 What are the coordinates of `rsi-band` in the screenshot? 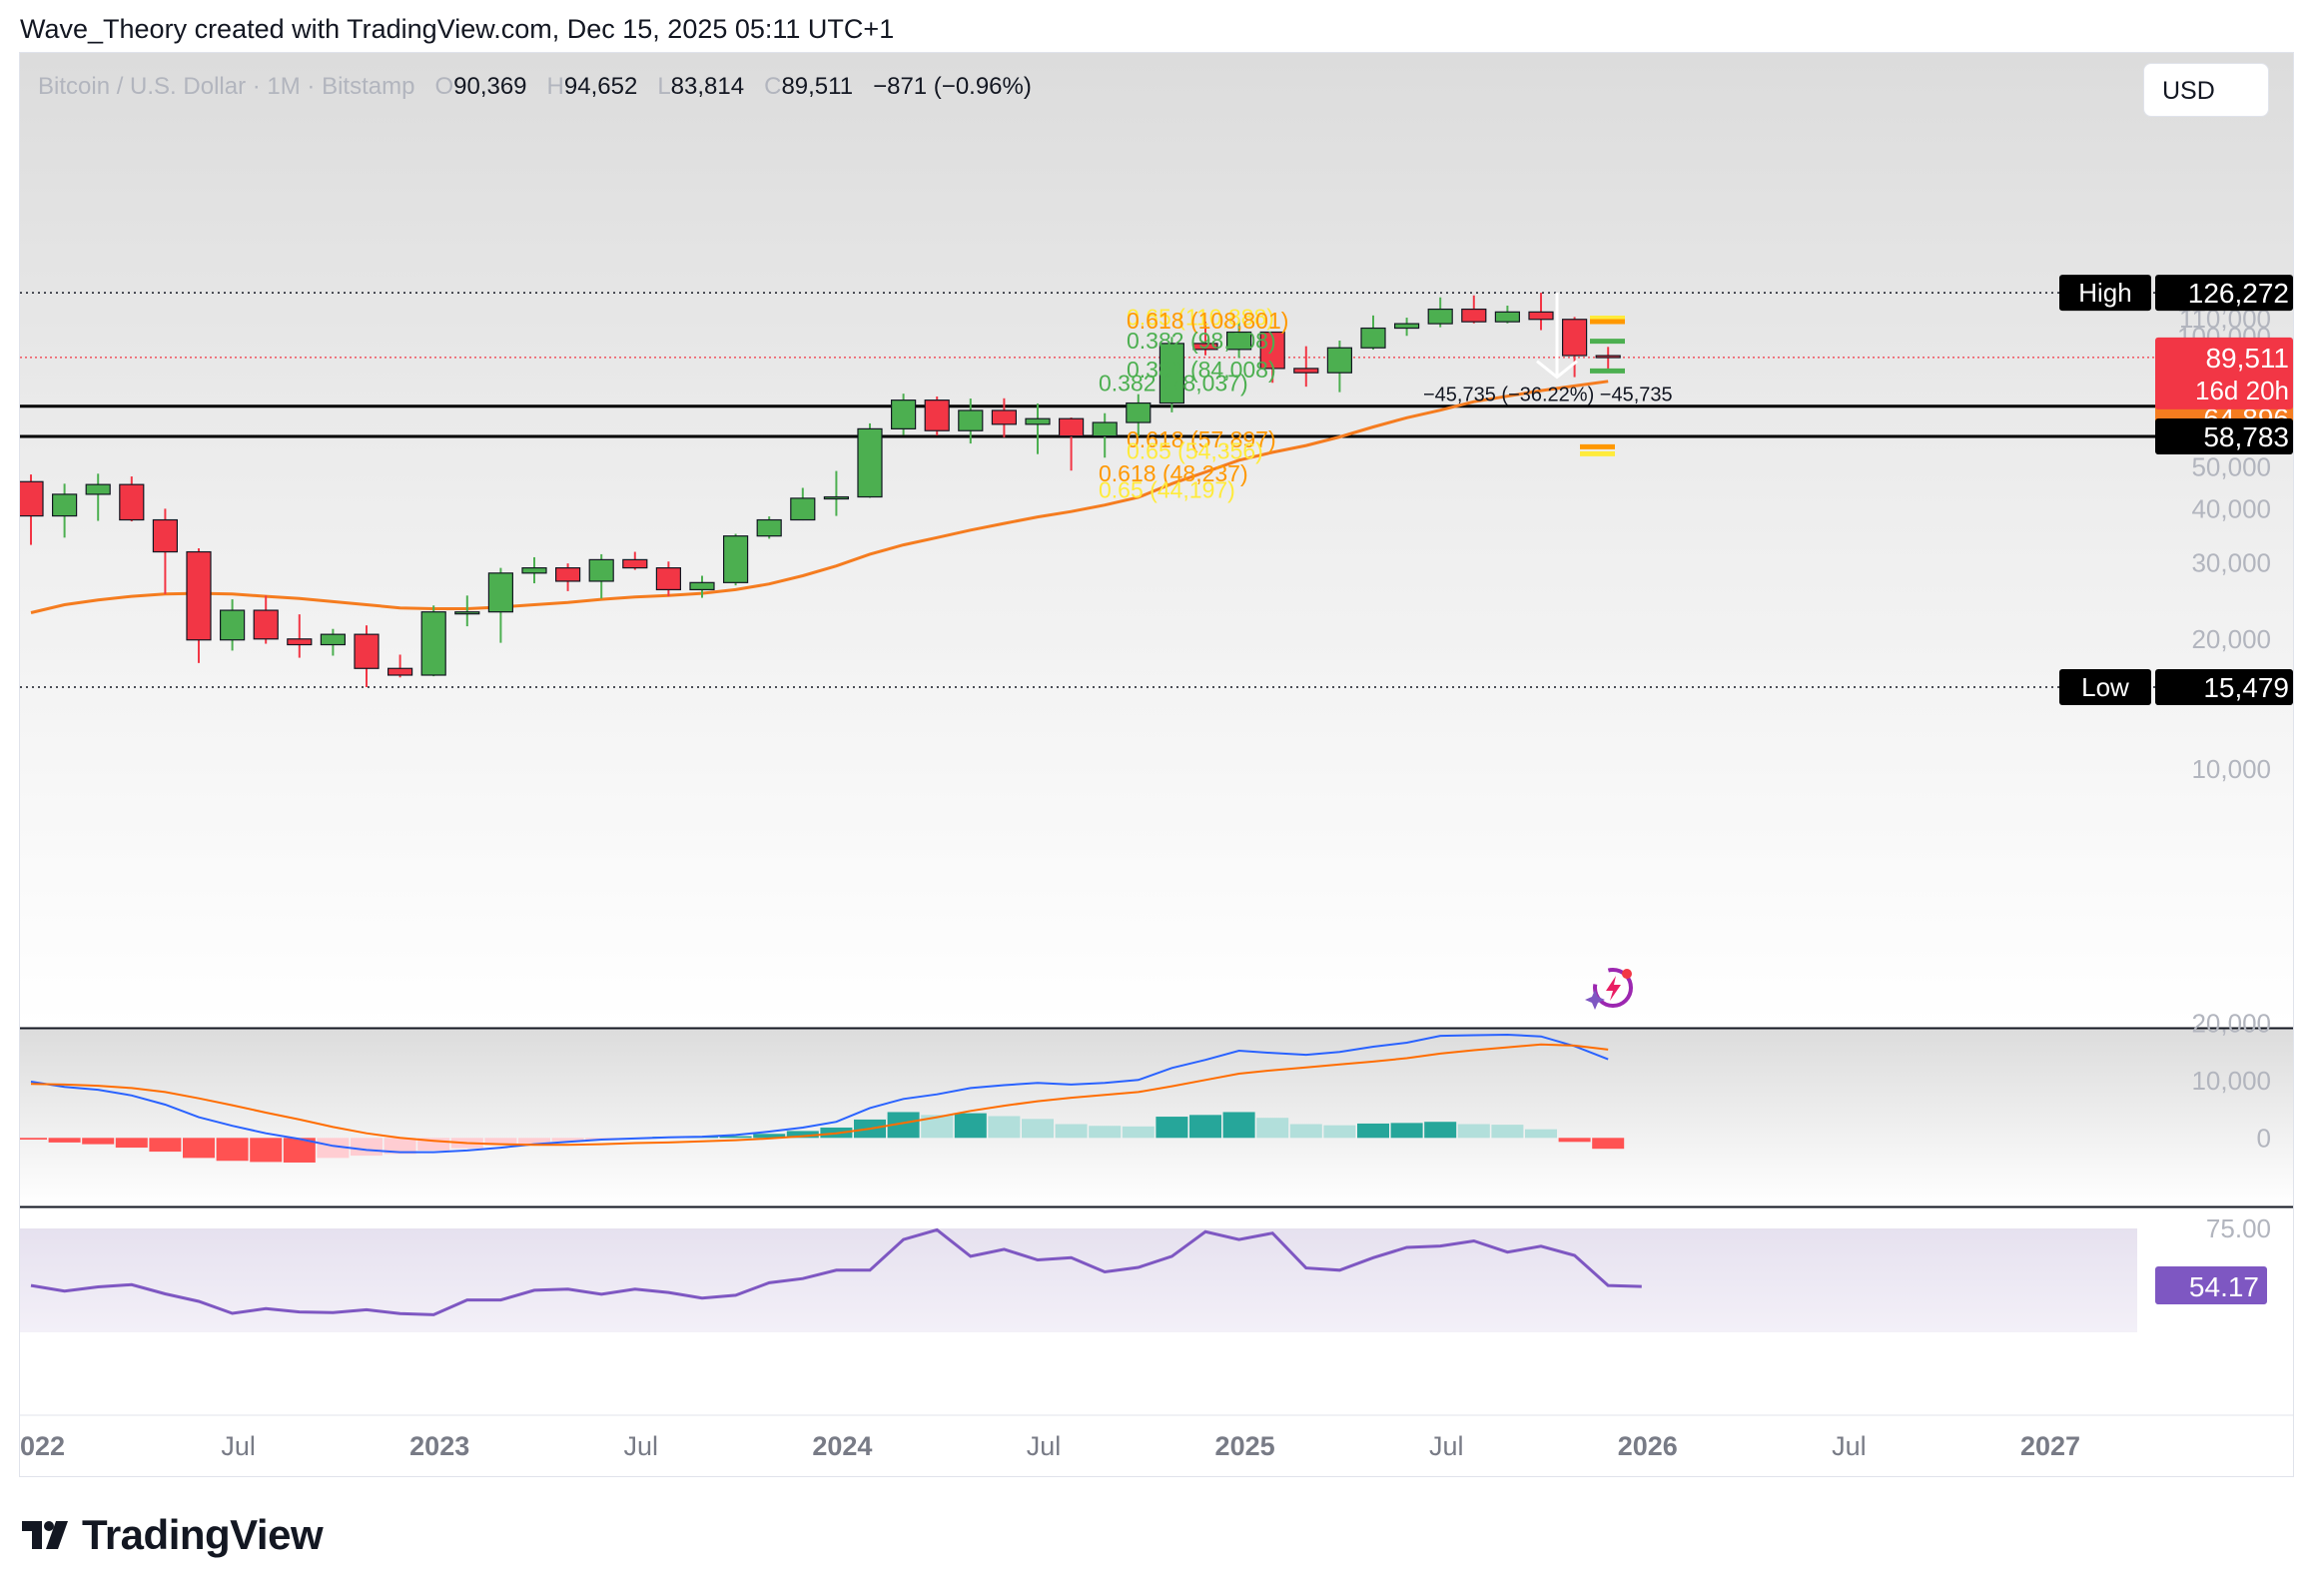 It's located at (1078, 1280).